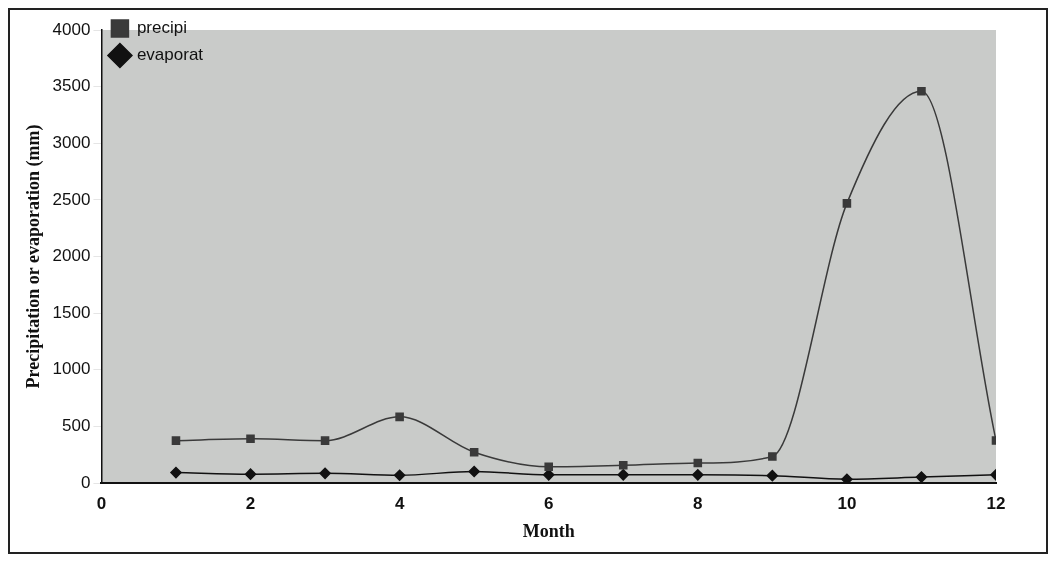 This screenshot has height=562, width=1056. What do you see at coordinates (250, 503) in the screenshot?
I see `x-tick-label: 2` at bounding box center [250, 503].